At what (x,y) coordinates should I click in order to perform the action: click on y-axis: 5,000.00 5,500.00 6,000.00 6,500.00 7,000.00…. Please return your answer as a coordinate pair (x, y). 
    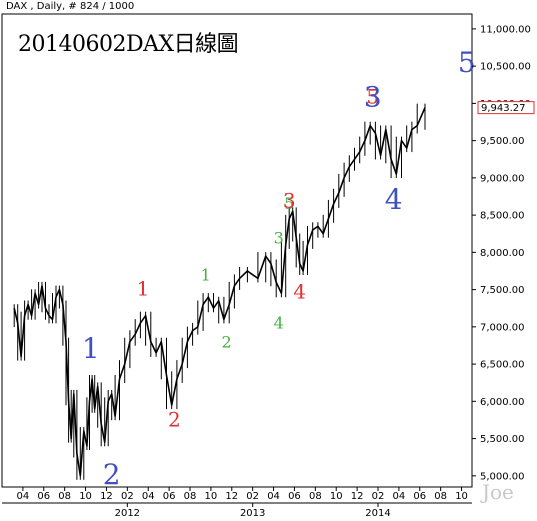
    Looking at the image, I should click on (501, 253).